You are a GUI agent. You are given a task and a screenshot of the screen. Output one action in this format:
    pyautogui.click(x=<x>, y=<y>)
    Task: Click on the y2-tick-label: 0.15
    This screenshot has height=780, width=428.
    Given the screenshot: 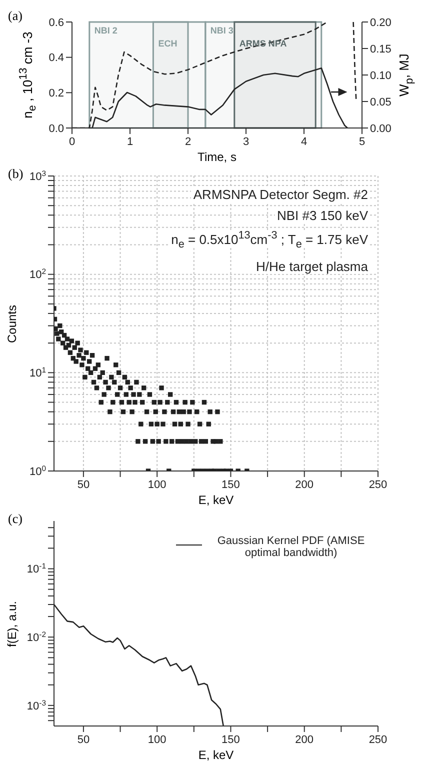 What is the action you would take?
    pyautogui.click(x=381, y=49)
    